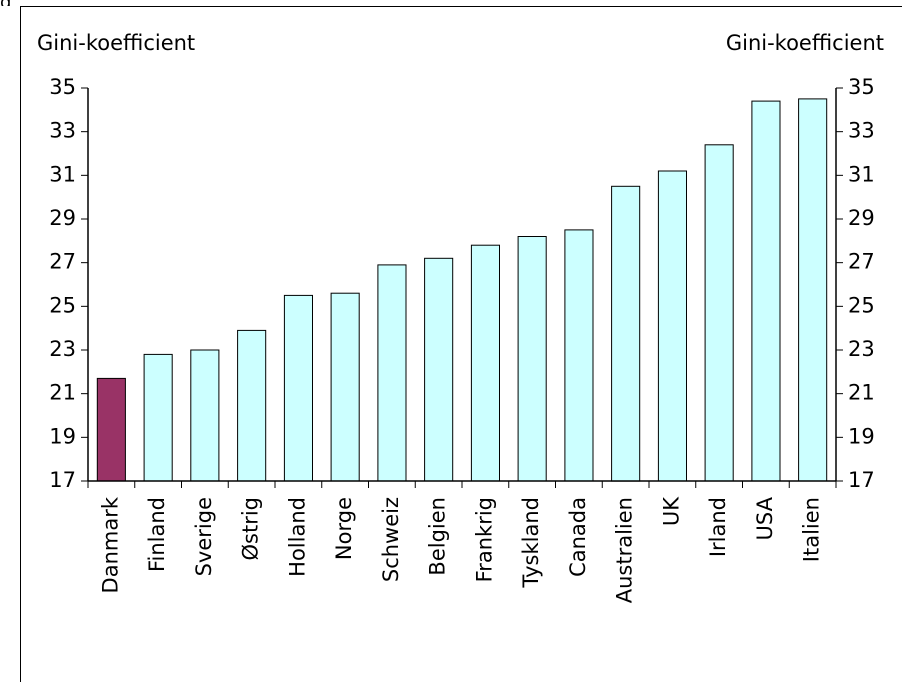  I want to click on bar-finland, so click(158, 417).